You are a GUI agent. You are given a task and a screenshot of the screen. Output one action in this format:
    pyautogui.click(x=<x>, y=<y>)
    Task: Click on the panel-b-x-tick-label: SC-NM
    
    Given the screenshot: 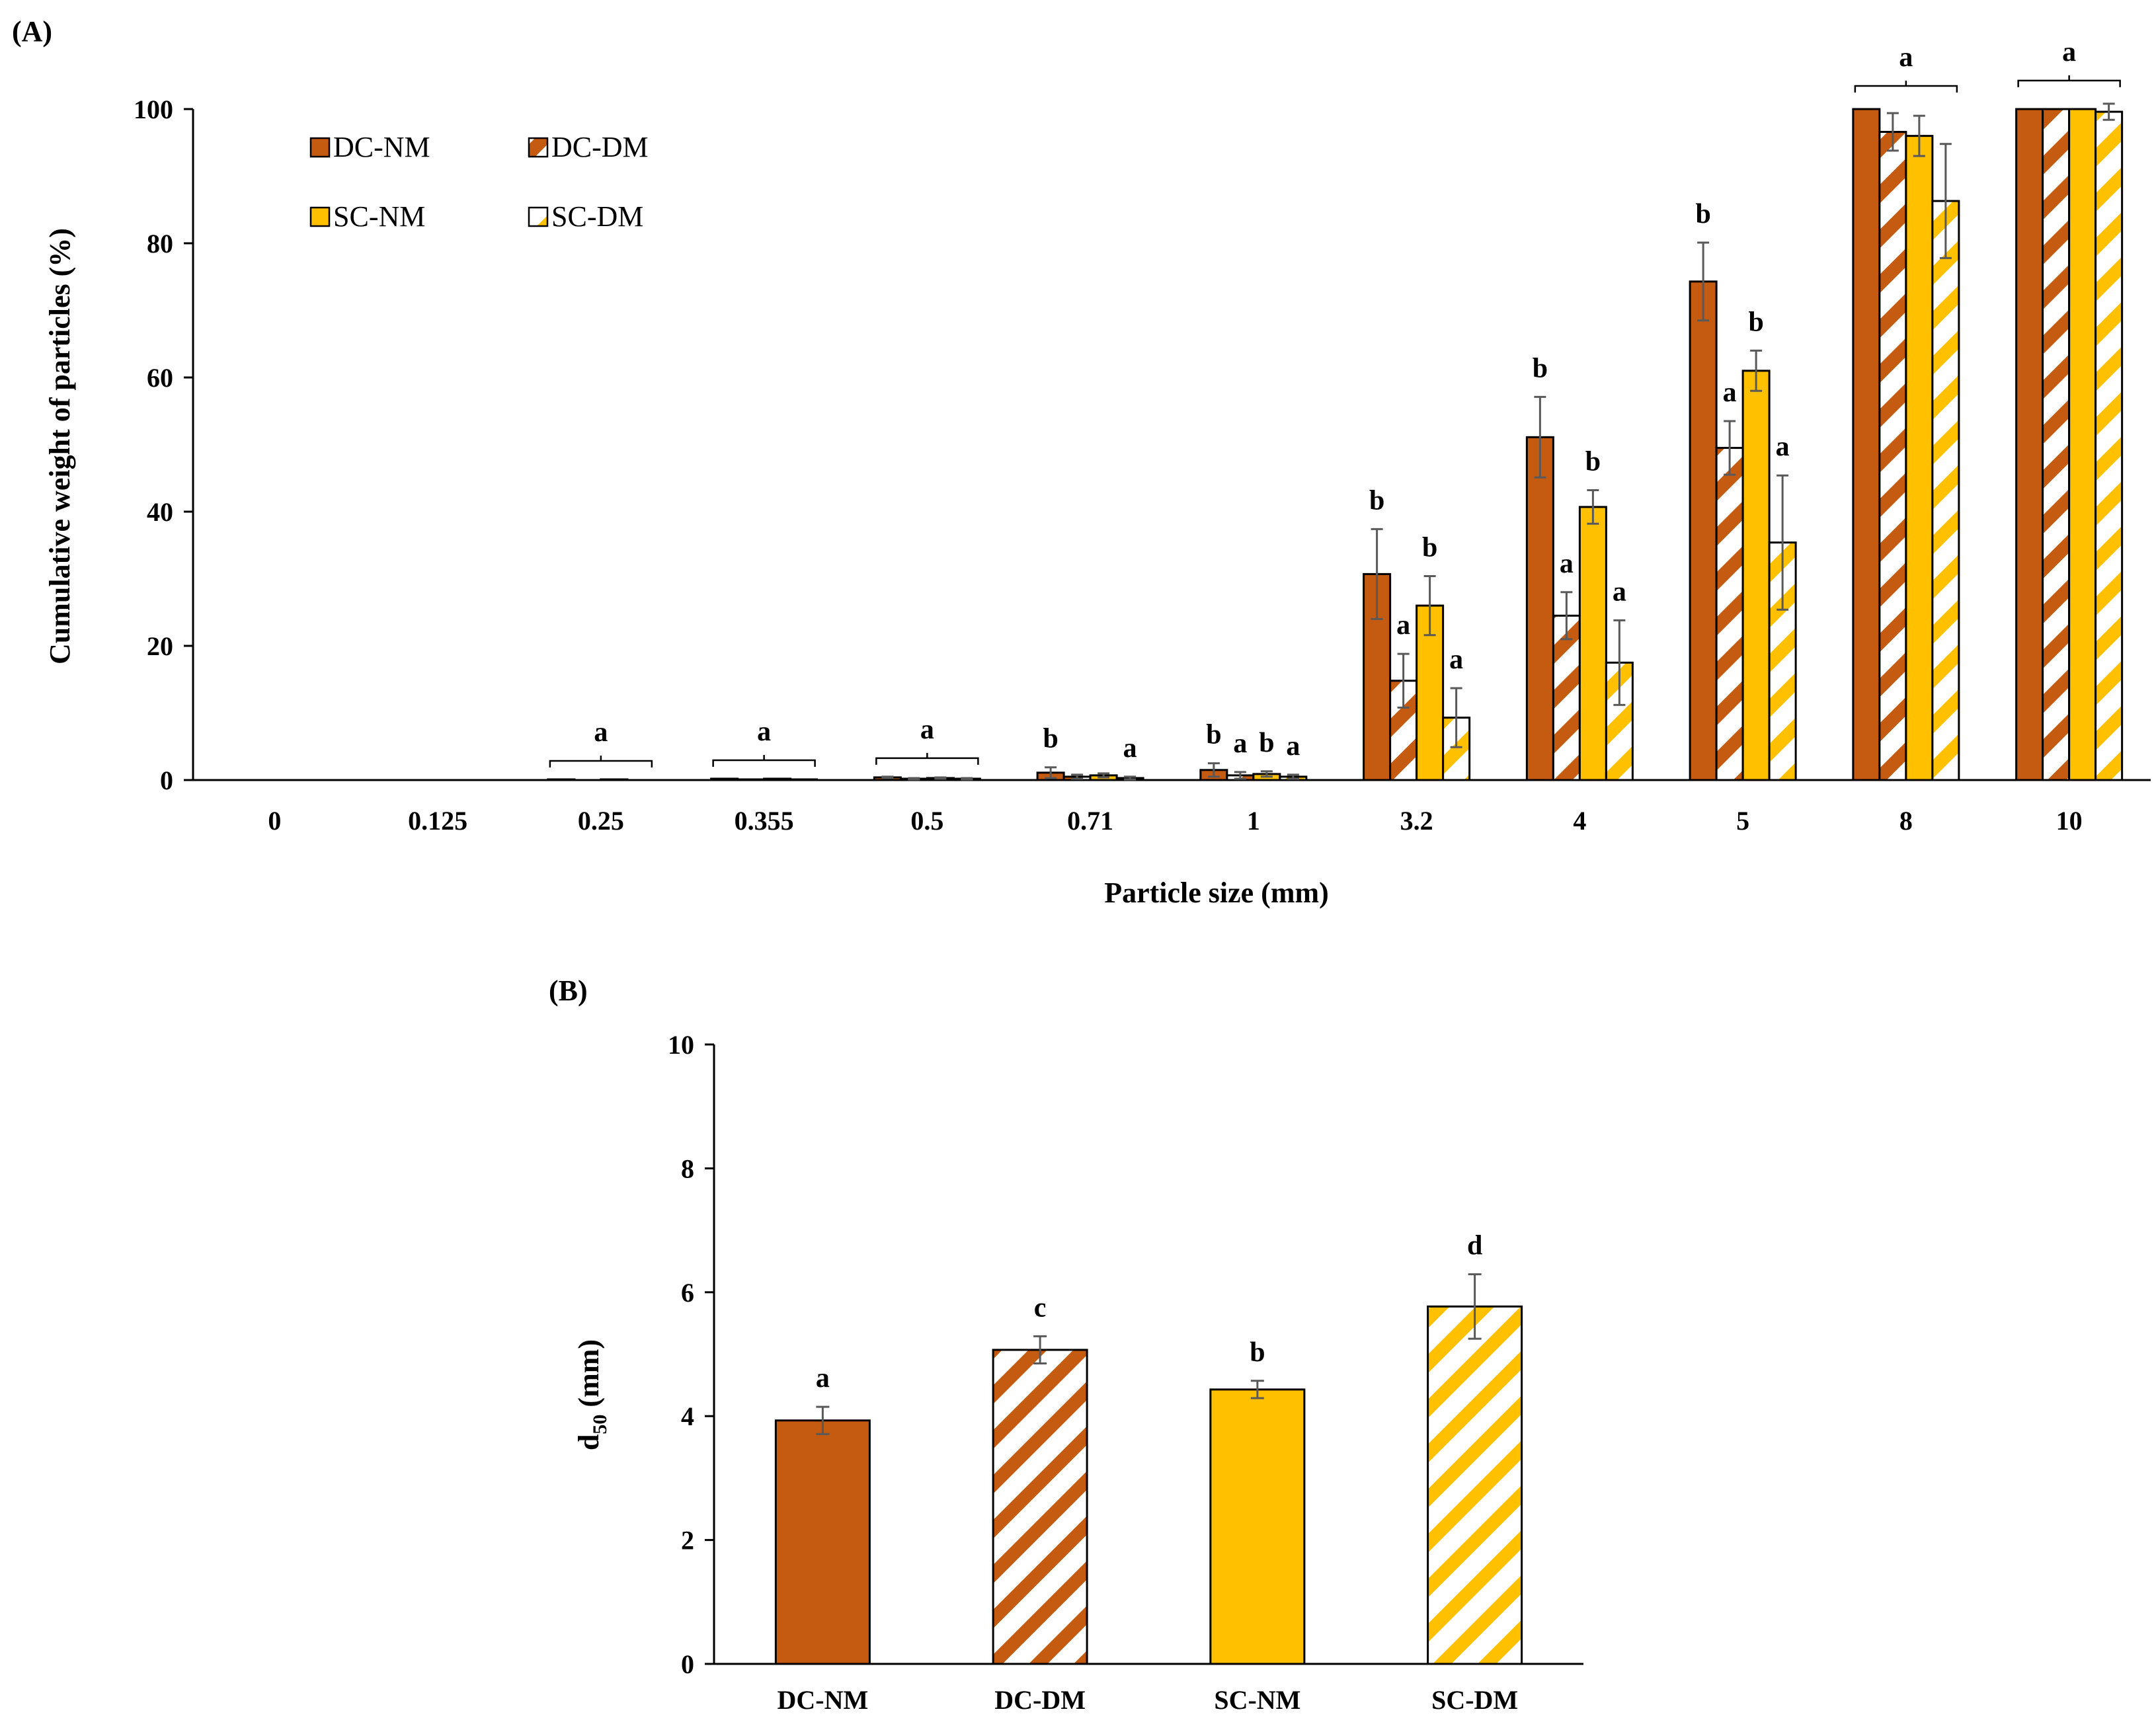 What is the action you would take?
    pyautogui.click(x=1257, y=1700)
    